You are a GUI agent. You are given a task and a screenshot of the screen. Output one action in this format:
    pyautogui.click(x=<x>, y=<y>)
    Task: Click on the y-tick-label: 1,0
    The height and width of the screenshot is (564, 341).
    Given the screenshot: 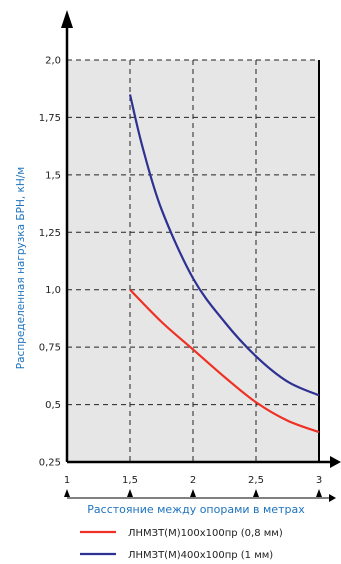 What is the action you would take?
    pyautogui.click(x=53, y=290)
    